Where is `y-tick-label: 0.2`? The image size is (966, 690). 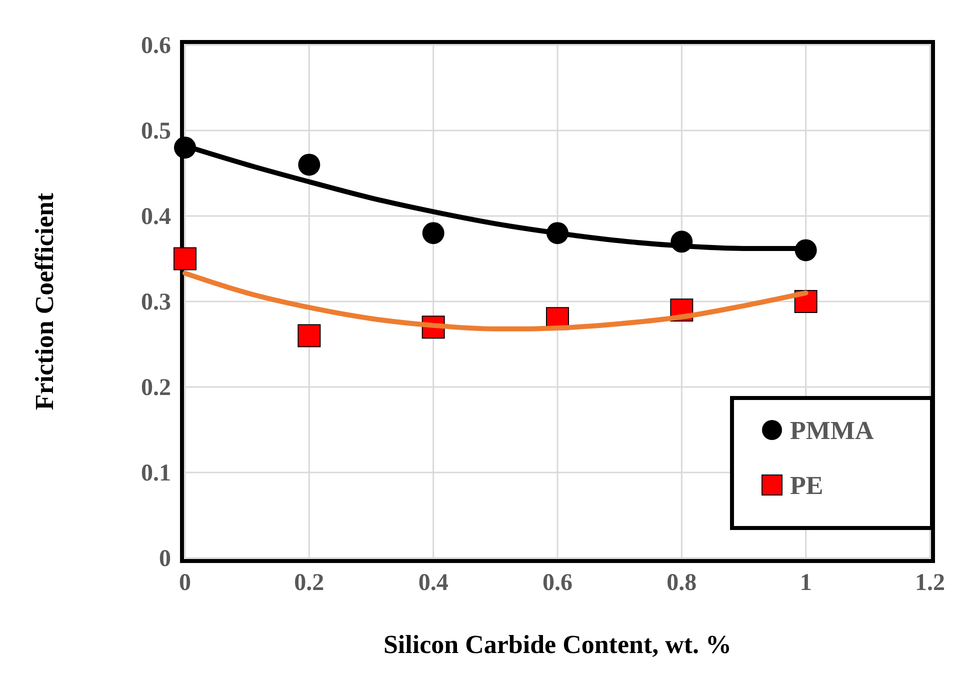
y-tick-label: 0.2 is located at coordinates (156, 388).